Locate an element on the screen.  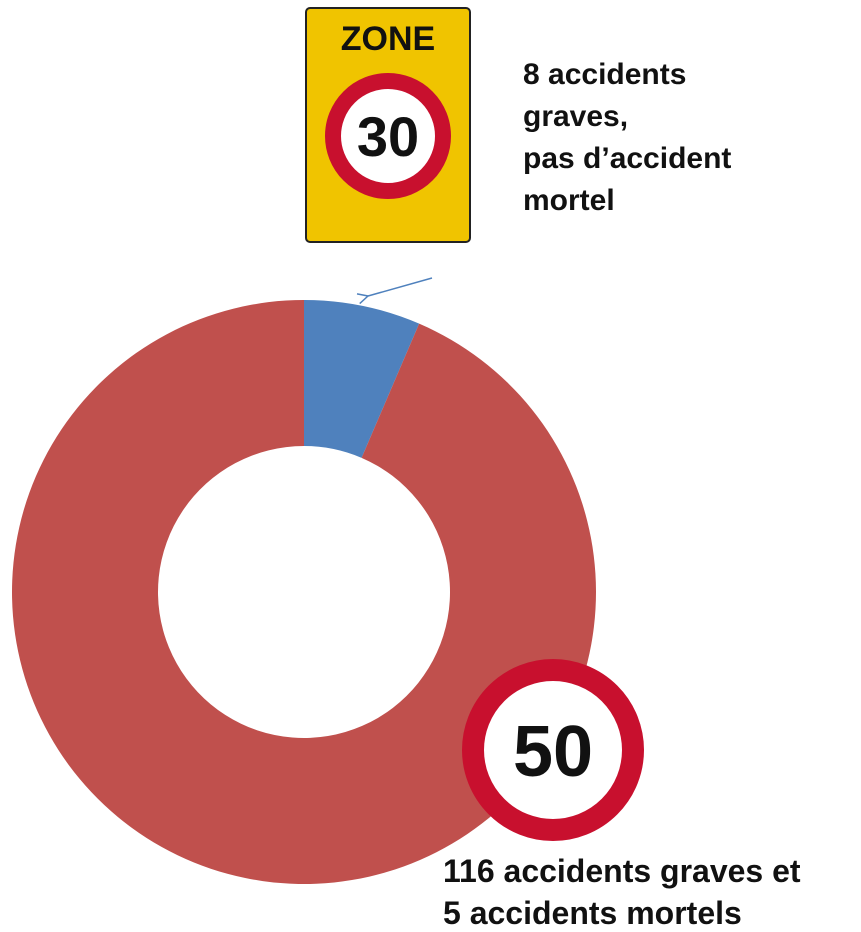
annotation-line: 116 accidents graves et is located at coordinates (622, 871).